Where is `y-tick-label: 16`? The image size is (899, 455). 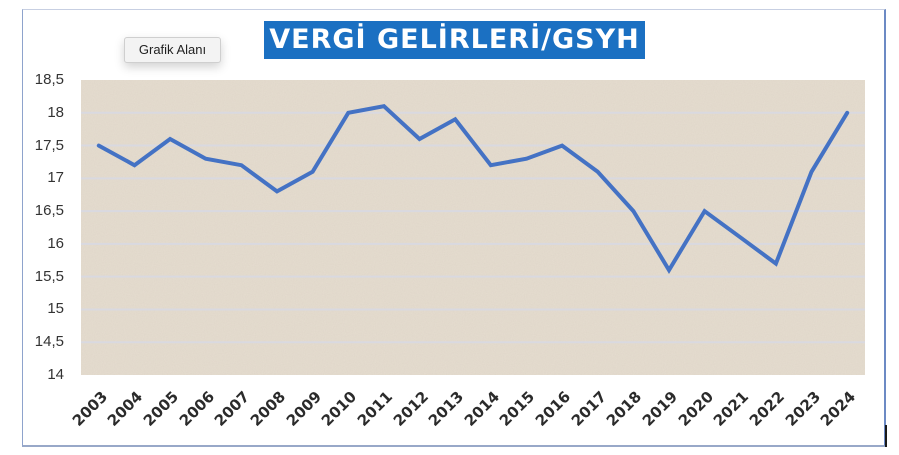 y-tick-label: 16 is located at coordinates (55, 243).